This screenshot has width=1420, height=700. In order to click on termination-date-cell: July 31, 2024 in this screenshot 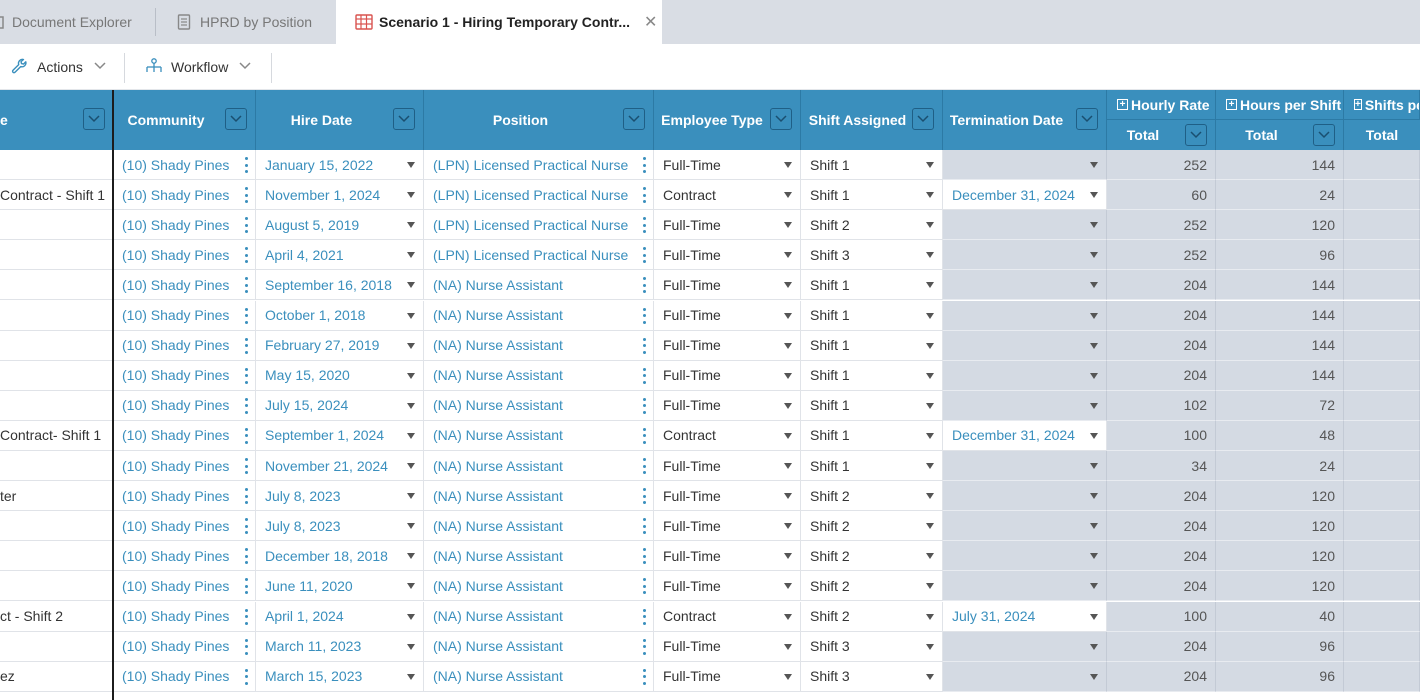, I will do `click(1025, 616)`.